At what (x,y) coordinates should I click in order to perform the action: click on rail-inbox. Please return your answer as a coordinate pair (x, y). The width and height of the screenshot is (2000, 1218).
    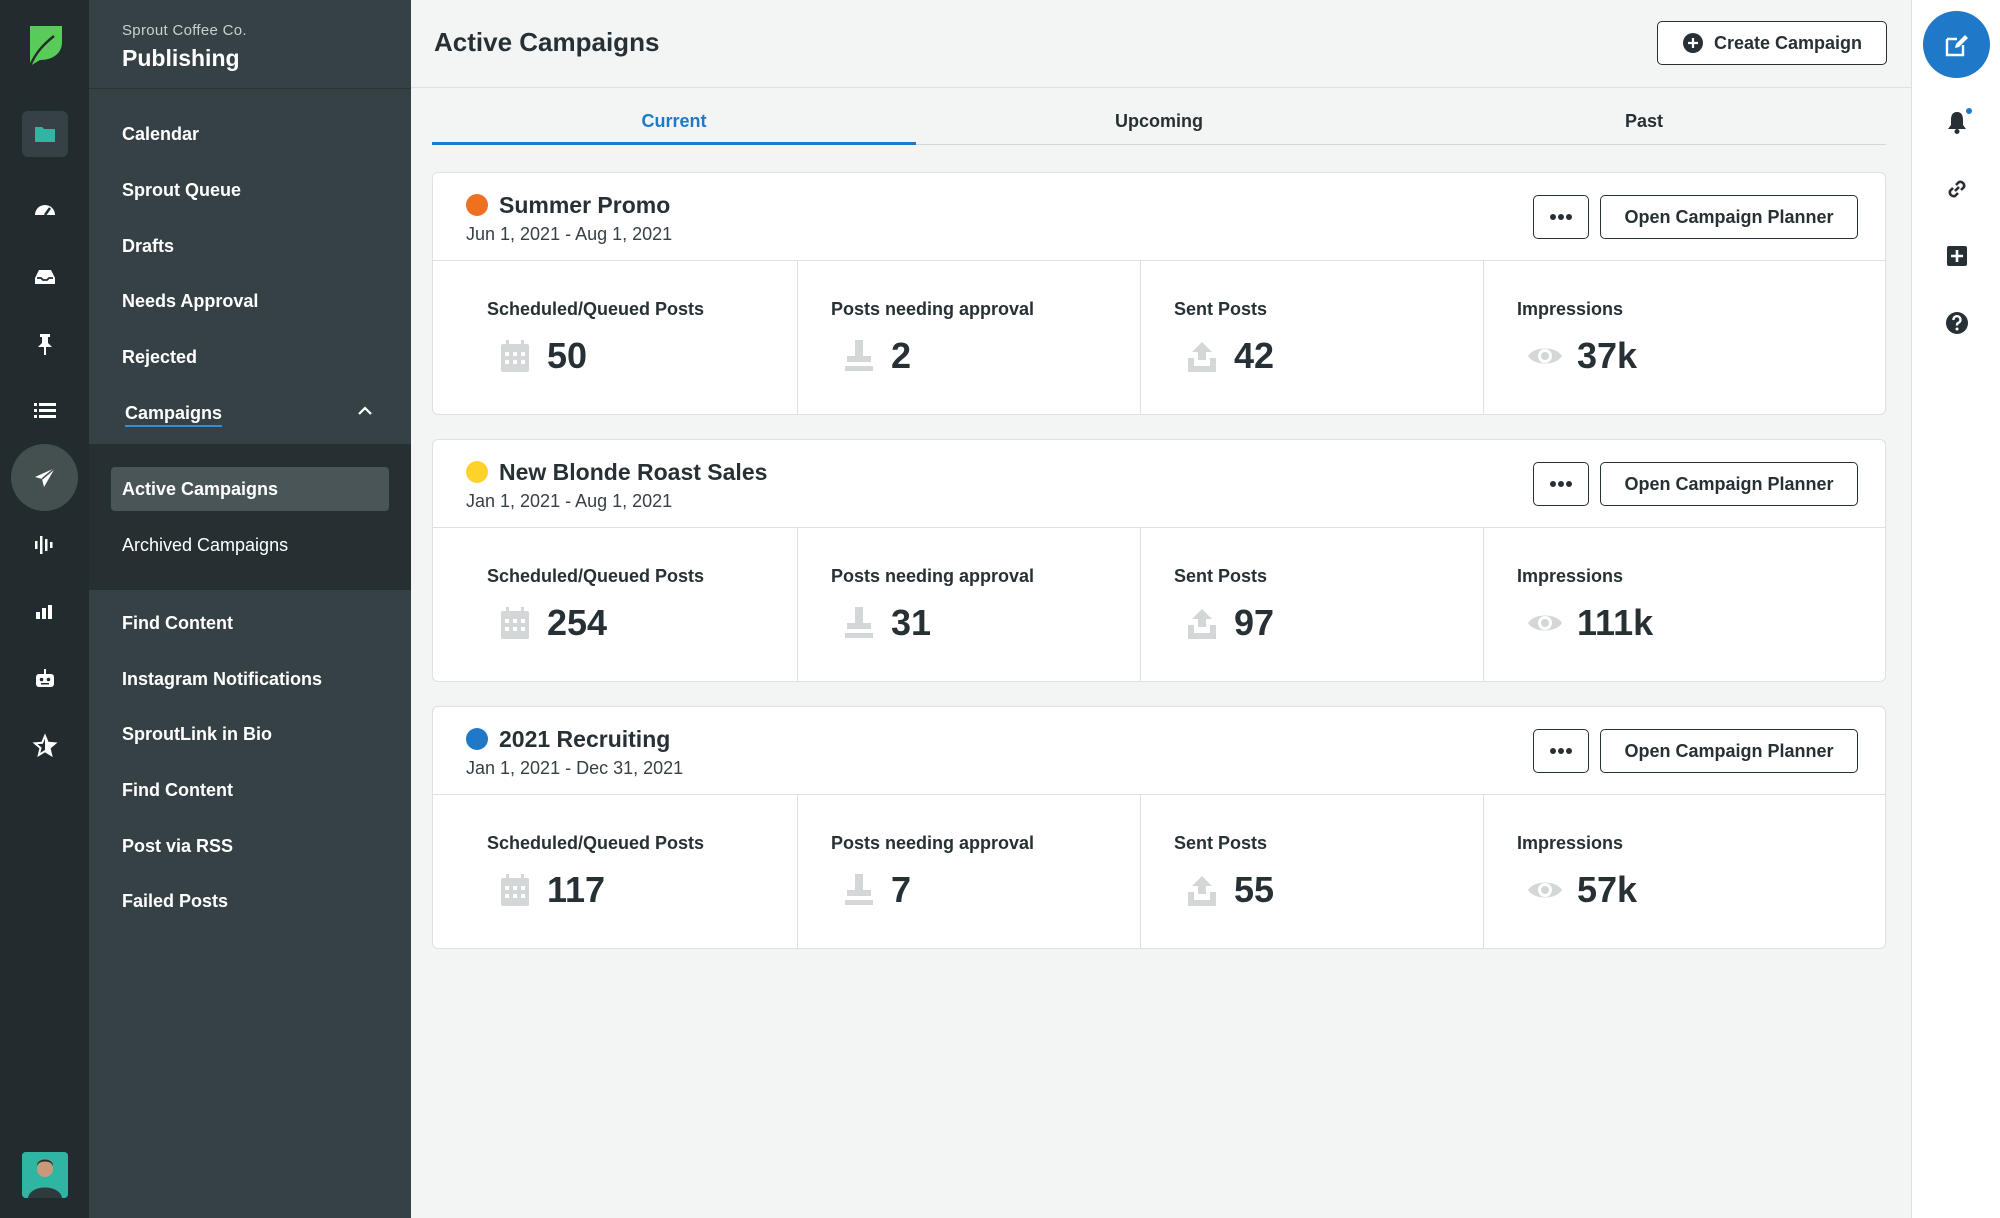
    Looking at the image, I should click on (45, 277).